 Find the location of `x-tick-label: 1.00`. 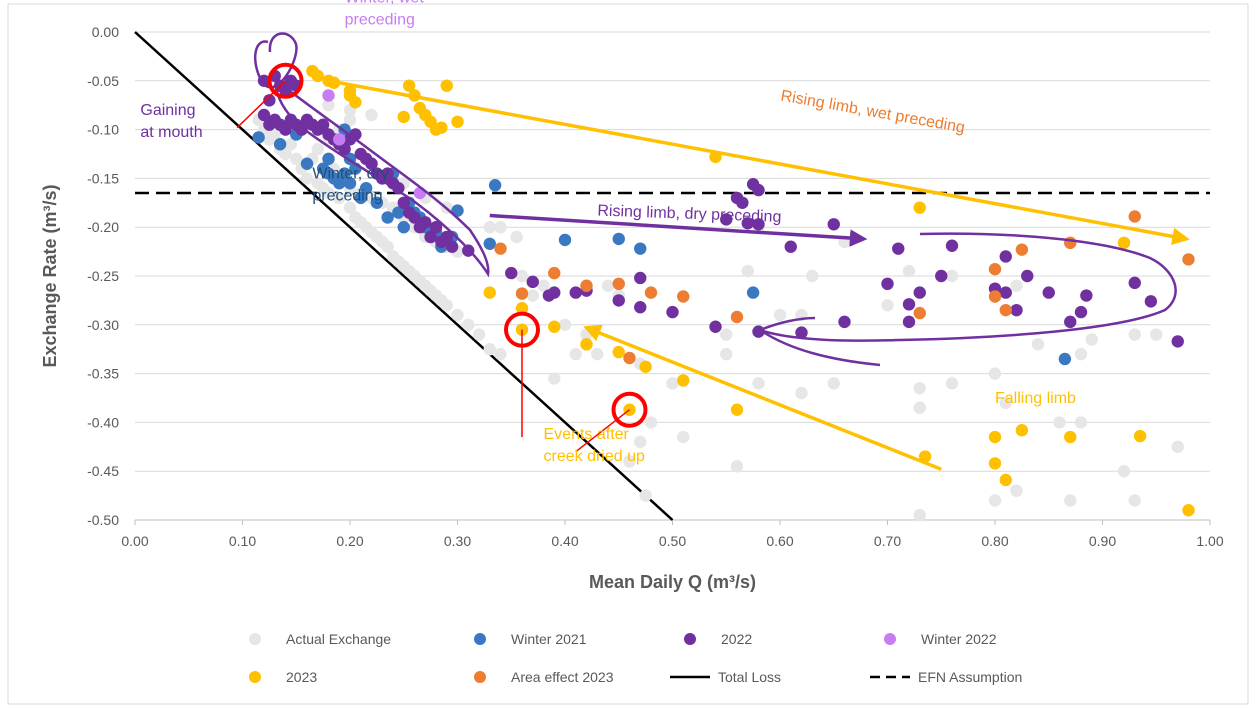

x-tick-label: 1.00 is located at coordinates (1209, 541).